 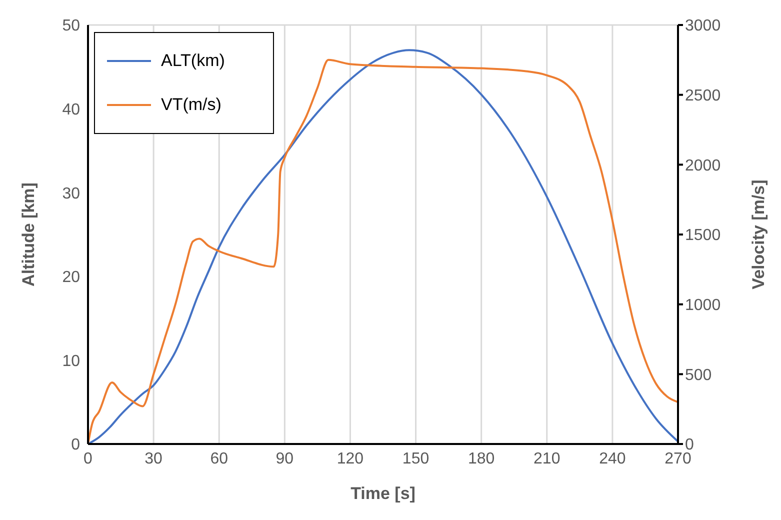 I want to click on y2-tick-label: 3000, so click(x=703, y=26).